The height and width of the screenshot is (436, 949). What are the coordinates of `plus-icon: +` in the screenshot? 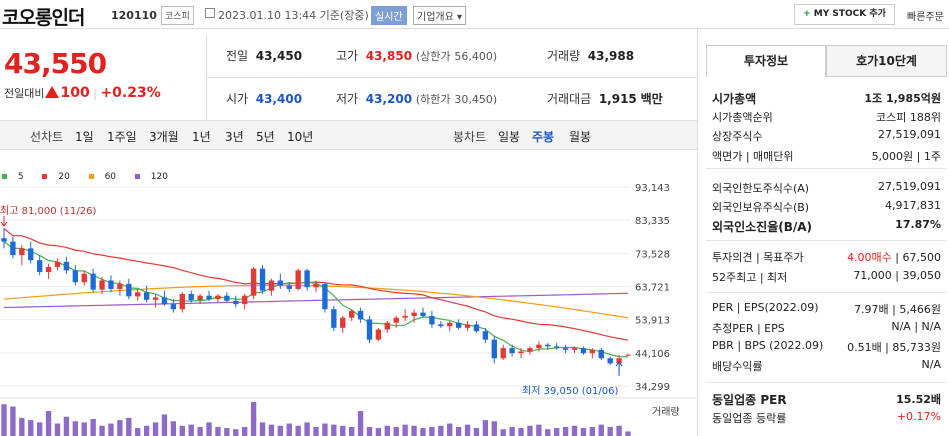 It's located at (807, 14).